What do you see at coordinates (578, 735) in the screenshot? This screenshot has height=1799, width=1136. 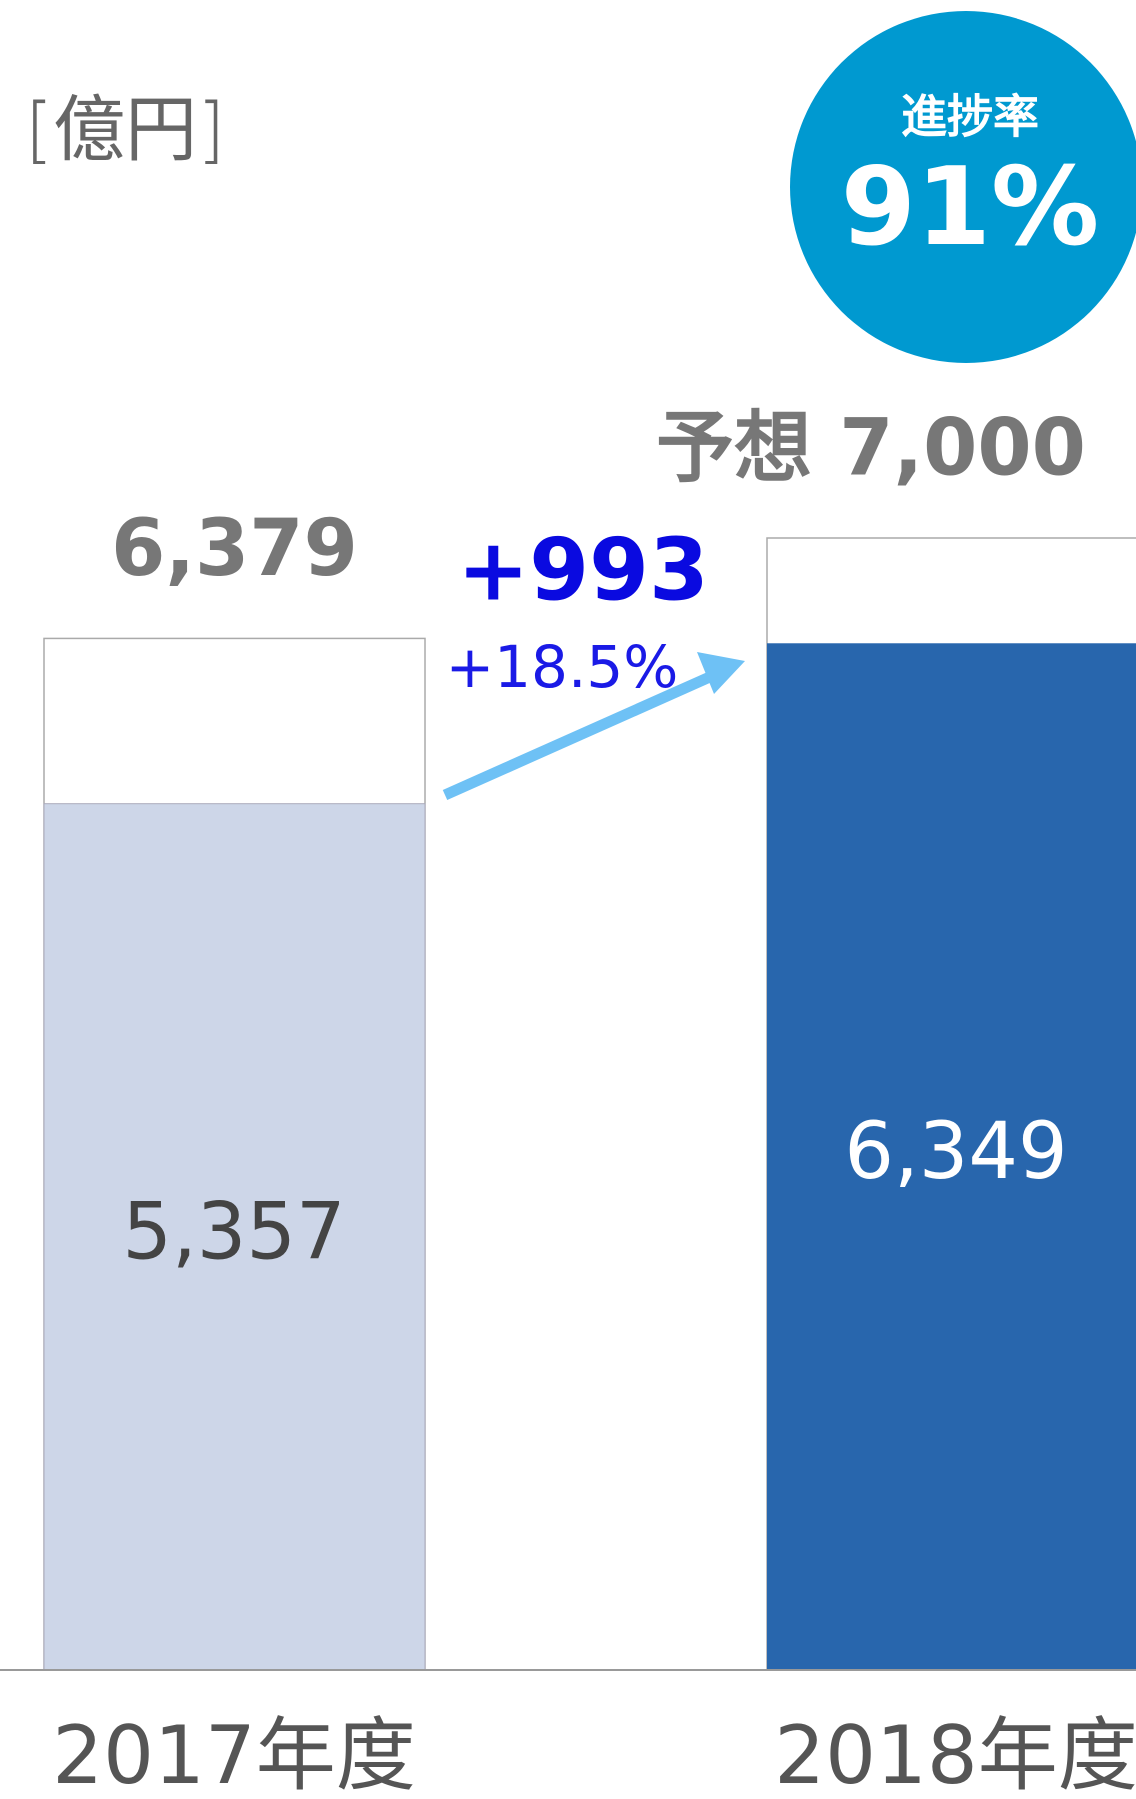 I see `growth-arrow` at bounding box center [578, 735].